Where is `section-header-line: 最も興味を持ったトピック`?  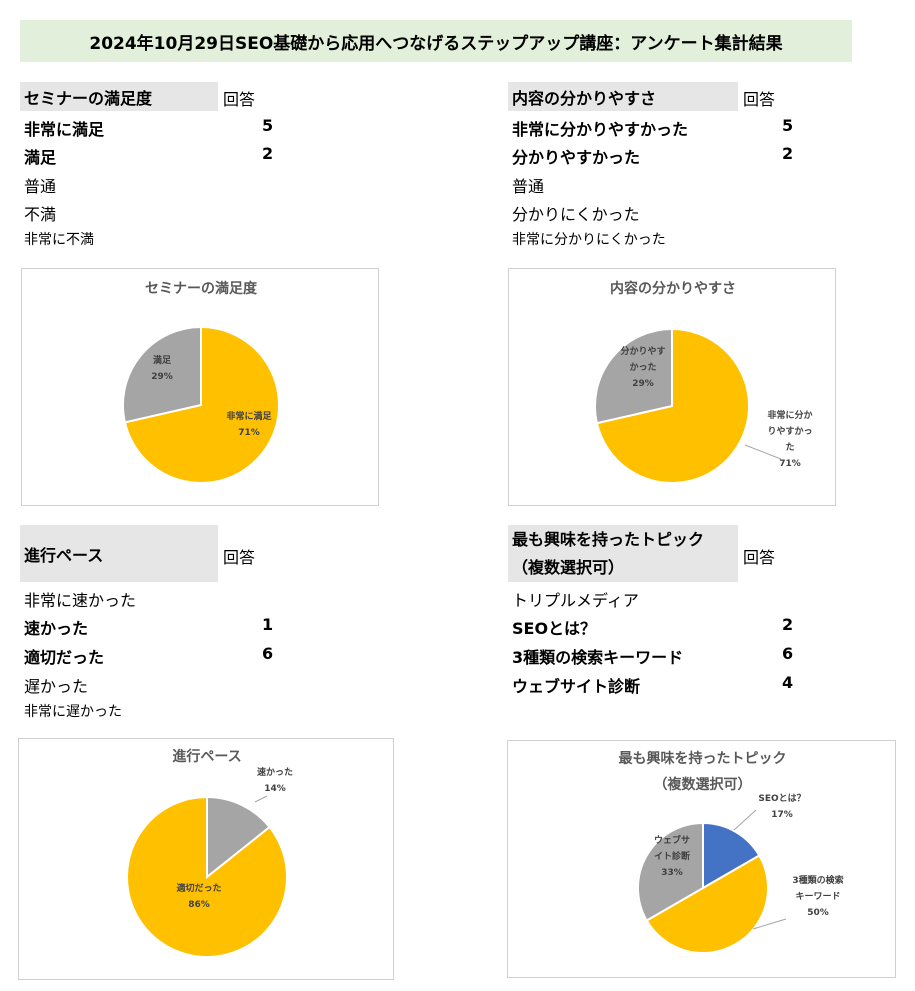
section-header-line: 最も興味を持ったトピック is located at coordinates (608, 539).